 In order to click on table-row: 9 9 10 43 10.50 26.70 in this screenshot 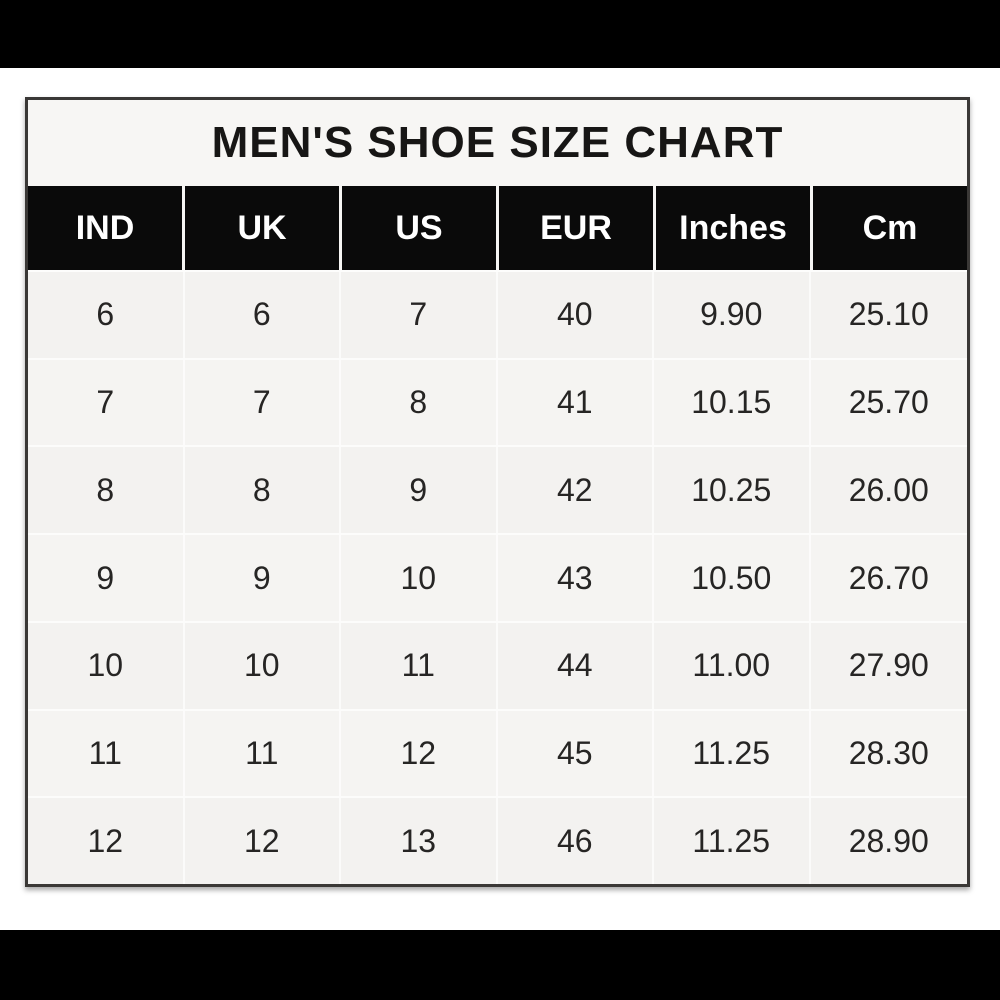, I will do `click(497, 577)`.